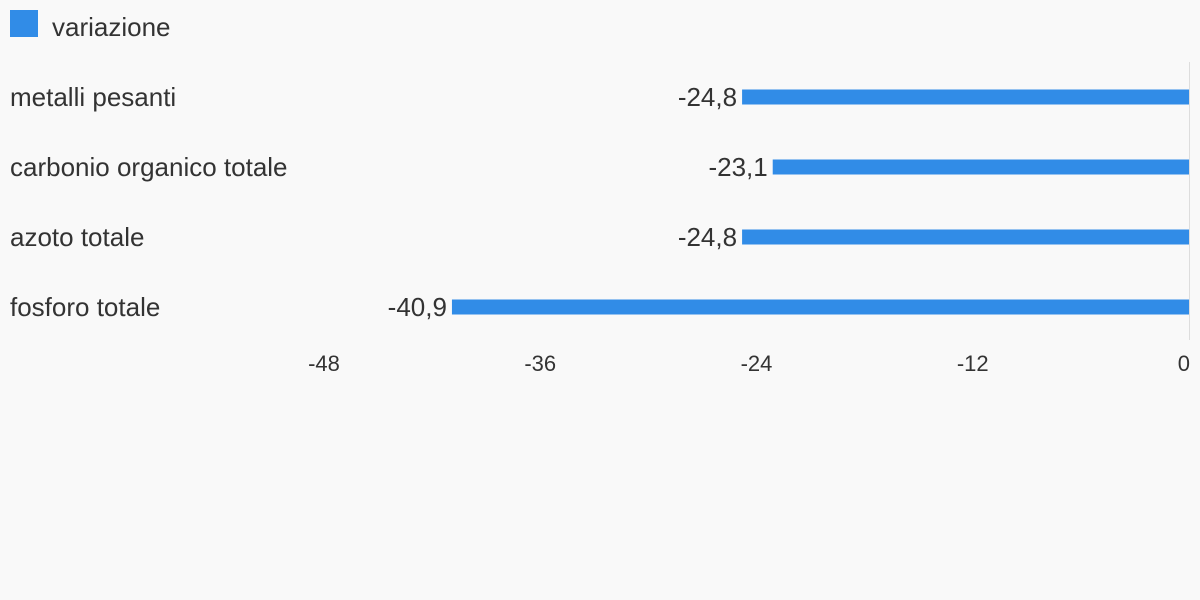 This screenshot has height=600, width=1200. I want to click on bar-value-label: -23,1, so click(737, 167).